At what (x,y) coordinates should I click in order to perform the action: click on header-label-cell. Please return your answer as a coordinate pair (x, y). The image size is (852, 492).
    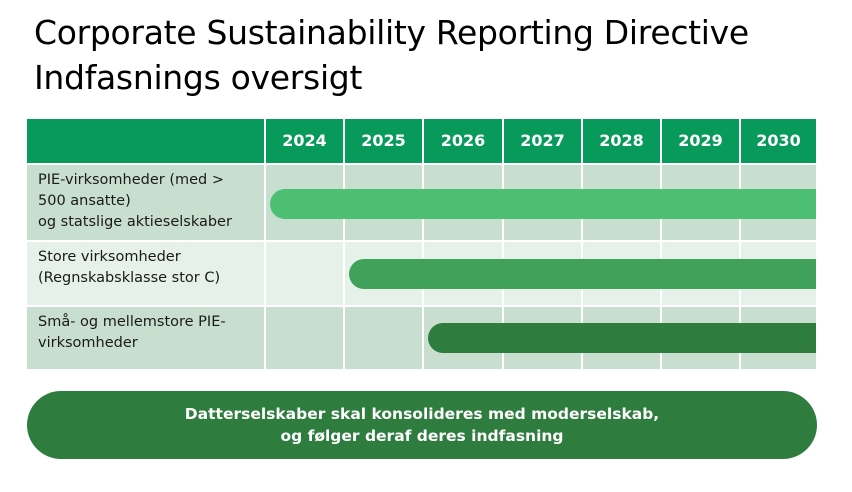
    Looking at the image, I should click on (145, 141).